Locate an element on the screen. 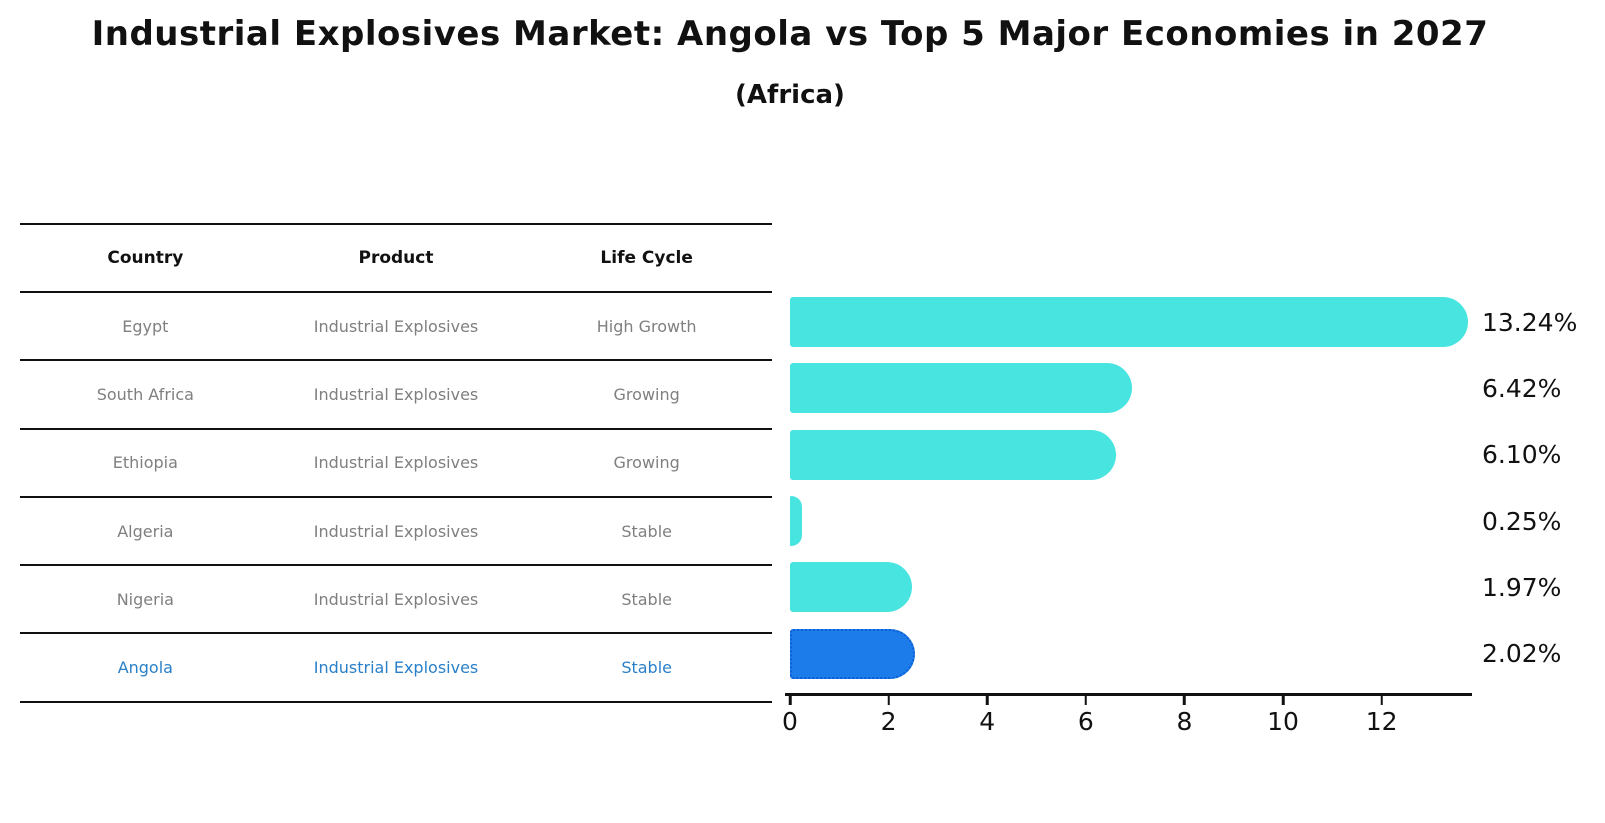 This screenshot has width=1605, height=823. table-row-nigeria: Nigeria Industrial Explosives Stable is located at coordinates (396, 600).